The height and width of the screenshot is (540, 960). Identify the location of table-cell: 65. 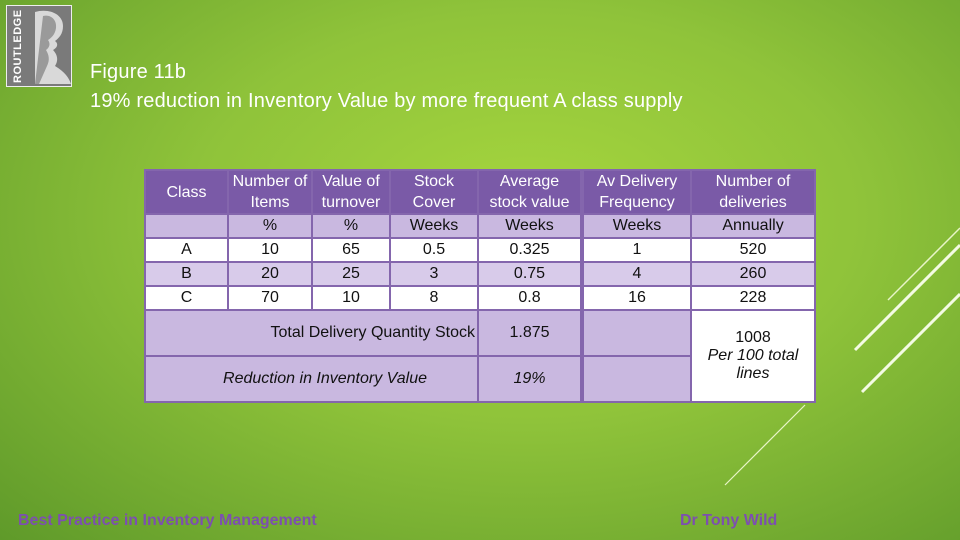
(351, 250).